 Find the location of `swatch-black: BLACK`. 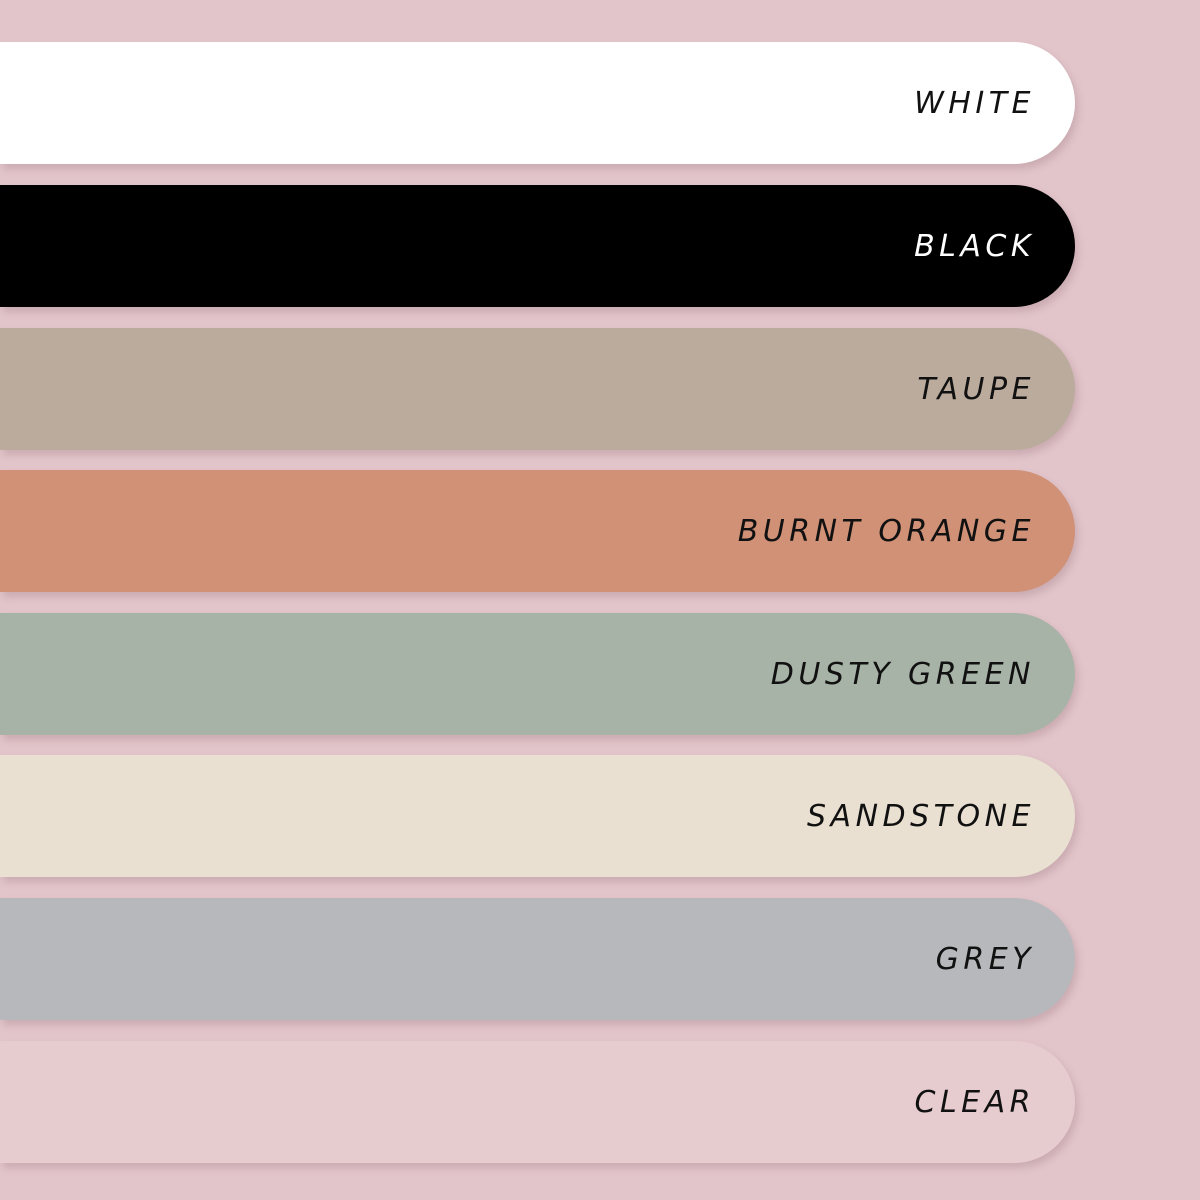

swatch-black: BLACK is located at coordinates (537, 246).